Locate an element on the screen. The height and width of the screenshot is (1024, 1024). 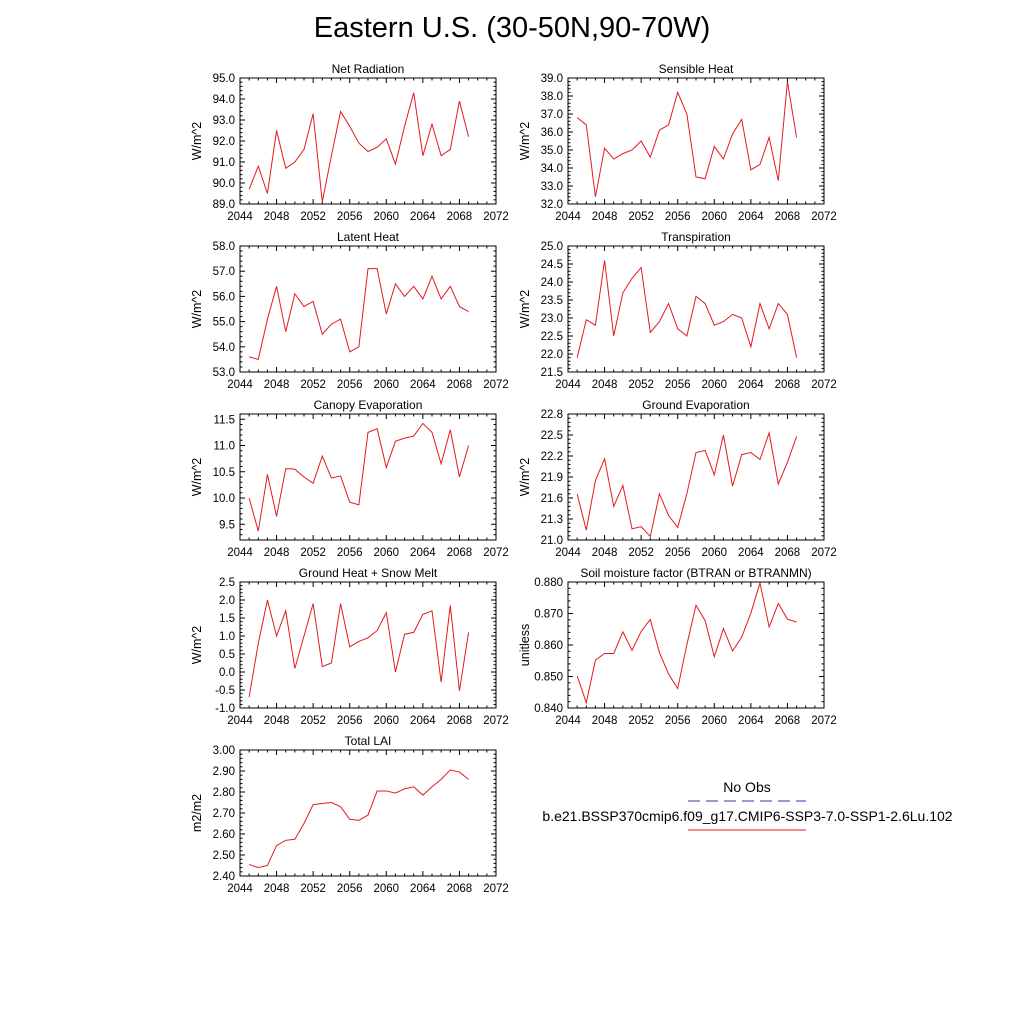
chart-title: Sensible Heat is located at coordinates (696, 69).